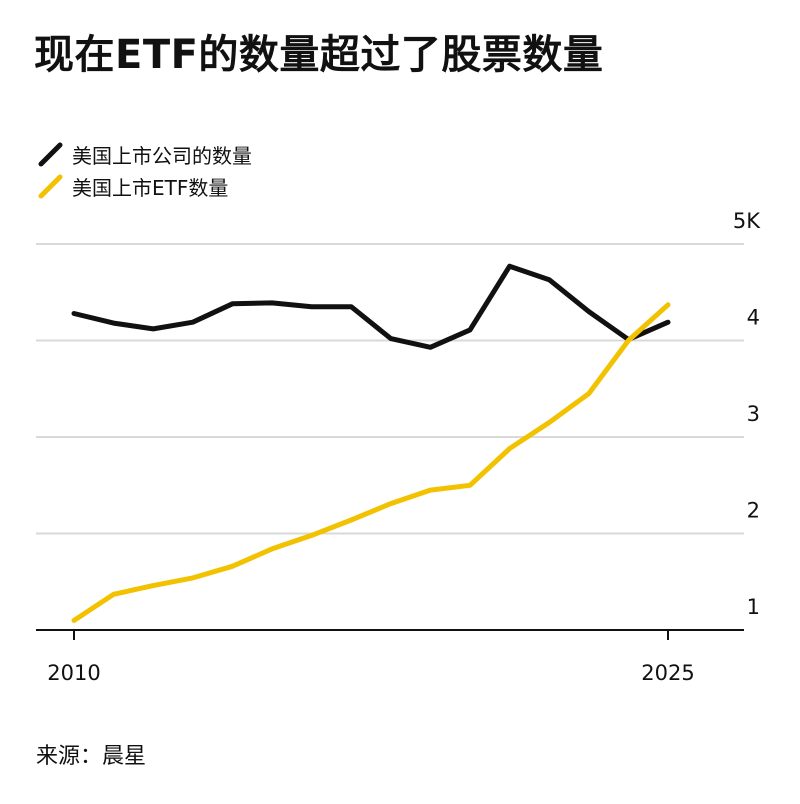 The width and height of the screenshot is (800, 804). I want to click on legend: 美国上市公司的数量 美国上市ETF数量, so click(145, 170).